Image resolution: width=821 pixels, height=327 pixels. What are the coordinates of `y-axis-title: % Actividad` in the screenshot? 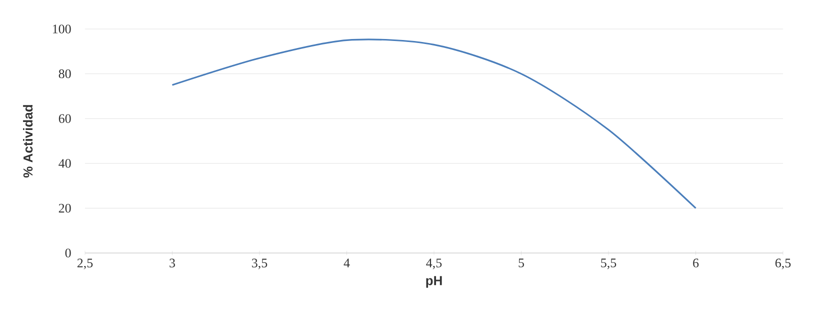 It's located at (28, 141).